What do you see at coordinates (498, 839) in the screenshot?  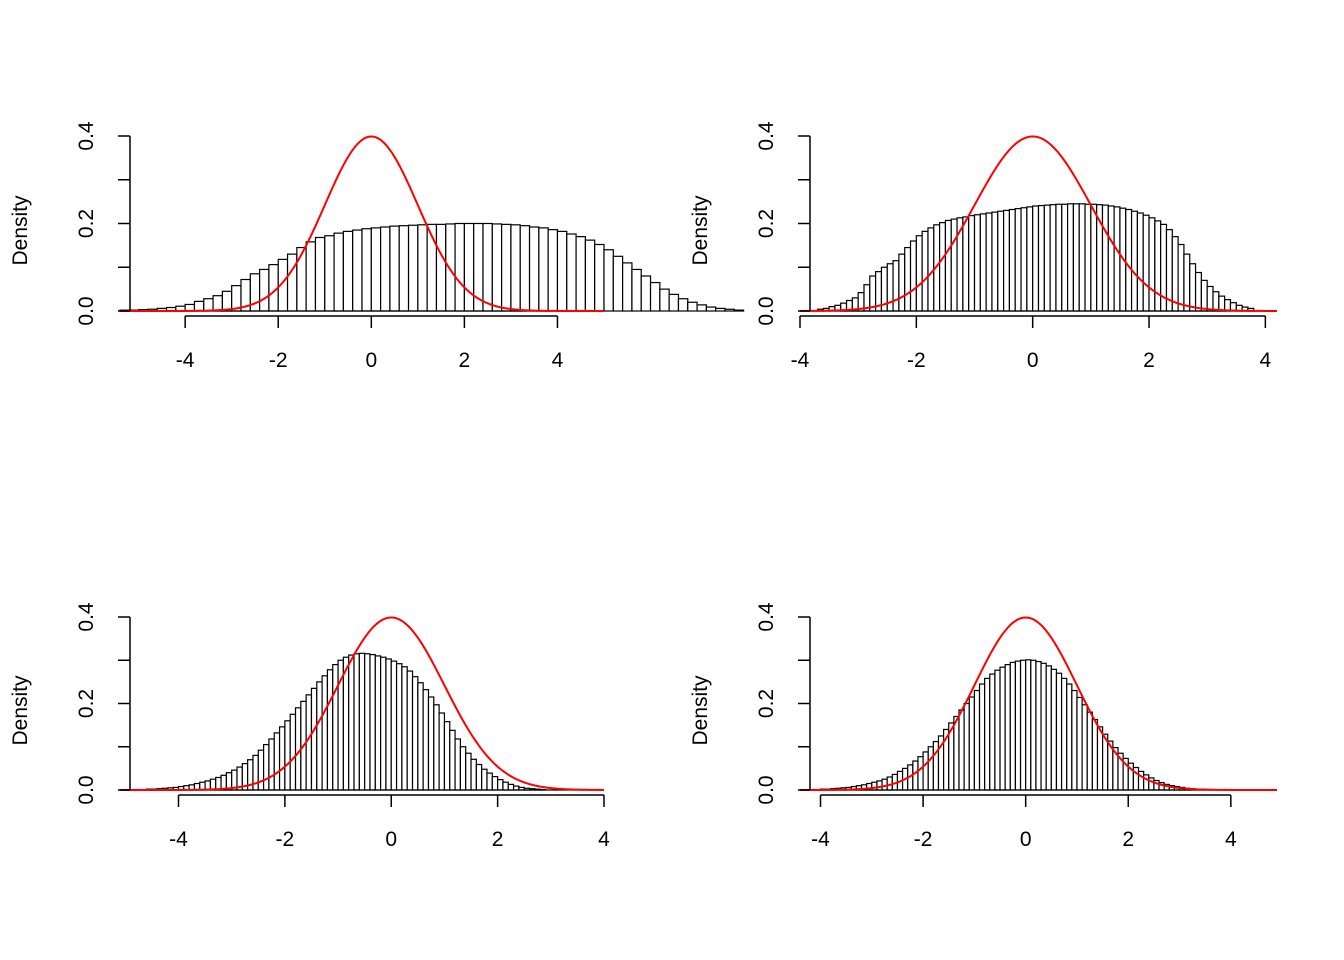 I see `x-tick-label: 2` at bounding box center [498, 839].